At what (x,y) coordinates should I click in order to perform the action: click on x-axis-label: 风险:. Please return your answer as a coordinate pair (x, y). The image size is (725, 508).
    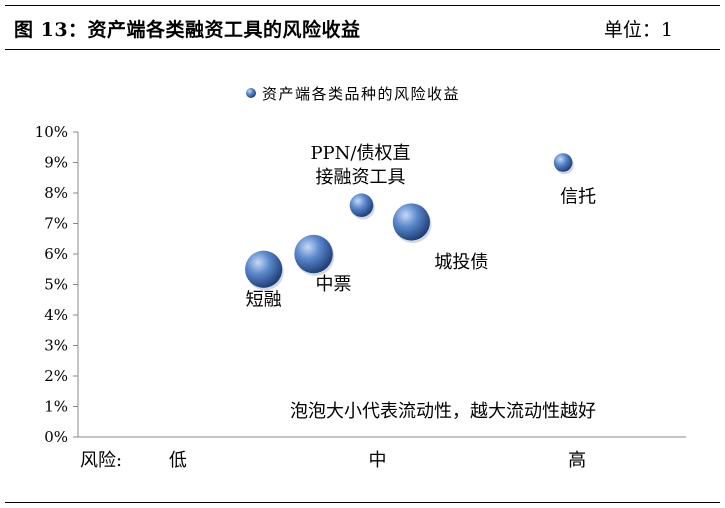
    Looking at the image, I should click on (101, 460).